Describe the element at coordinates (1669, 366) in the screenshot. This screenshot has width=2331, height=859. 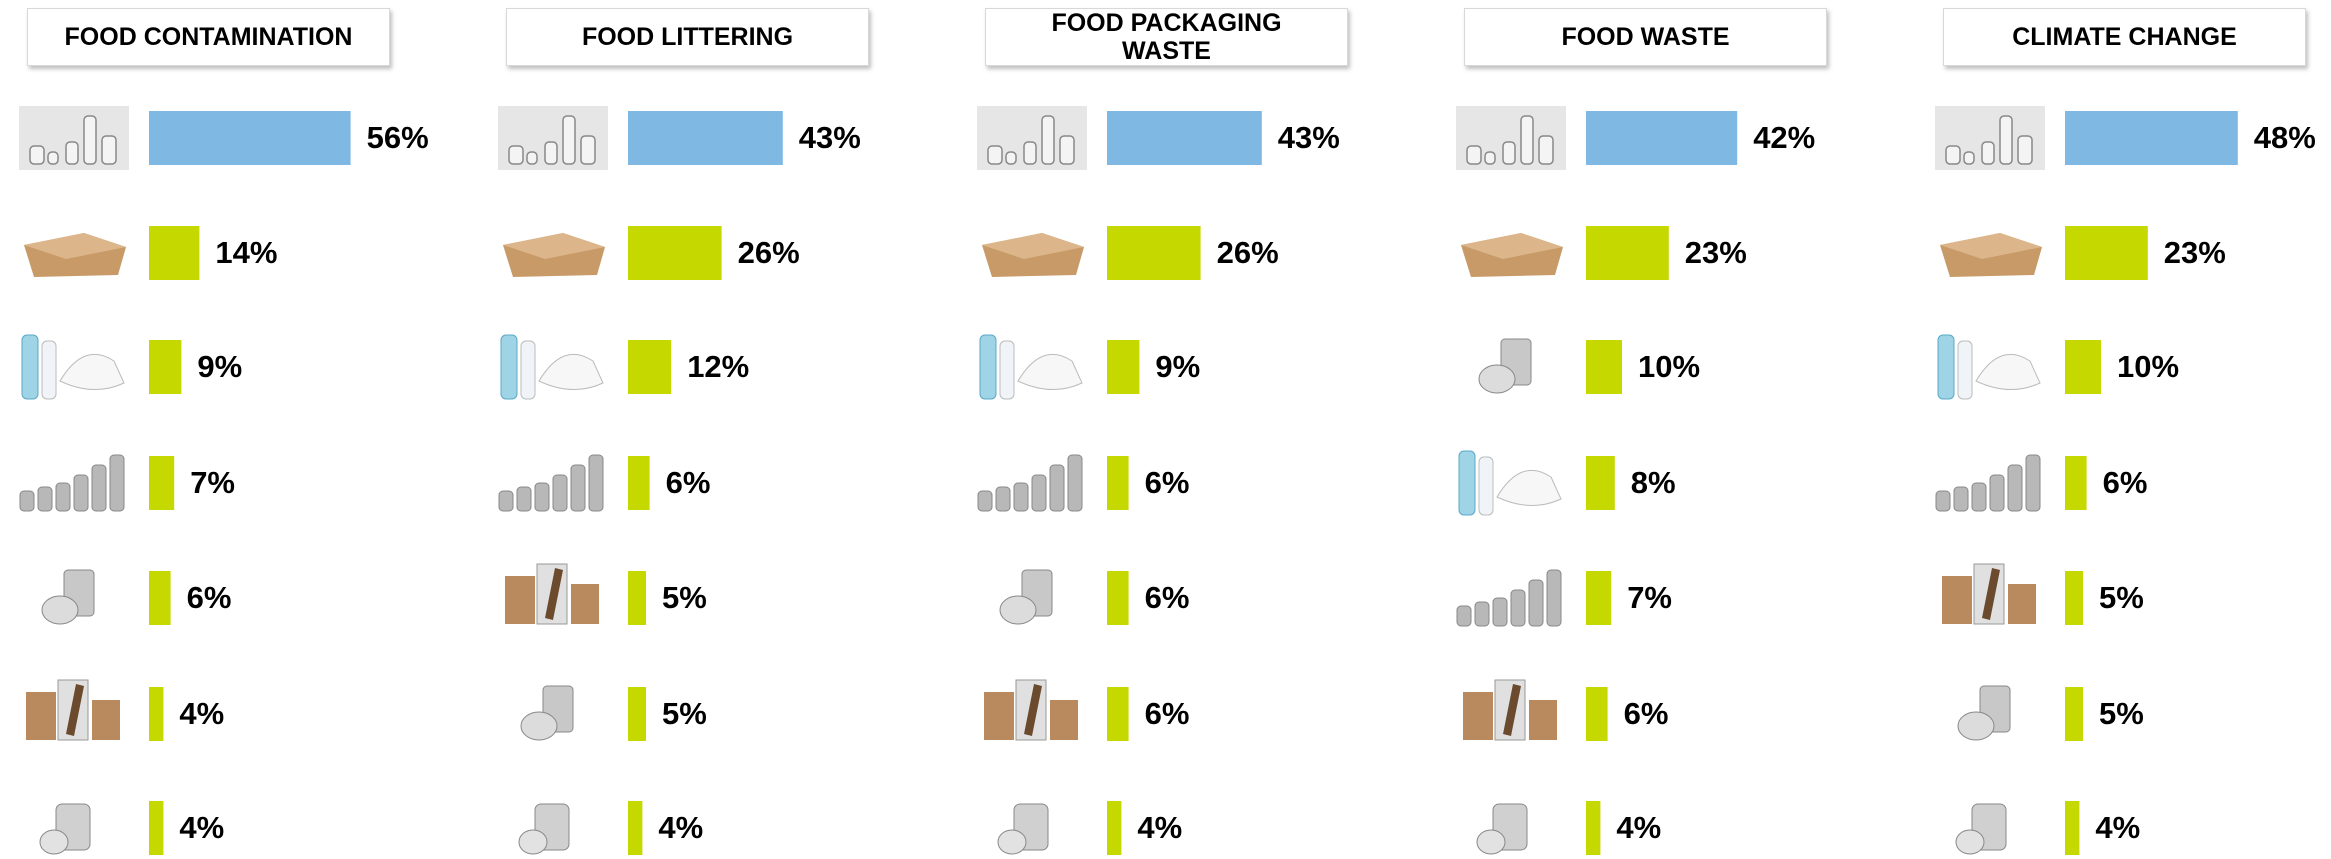
I see `value-label: 10%` at that location.